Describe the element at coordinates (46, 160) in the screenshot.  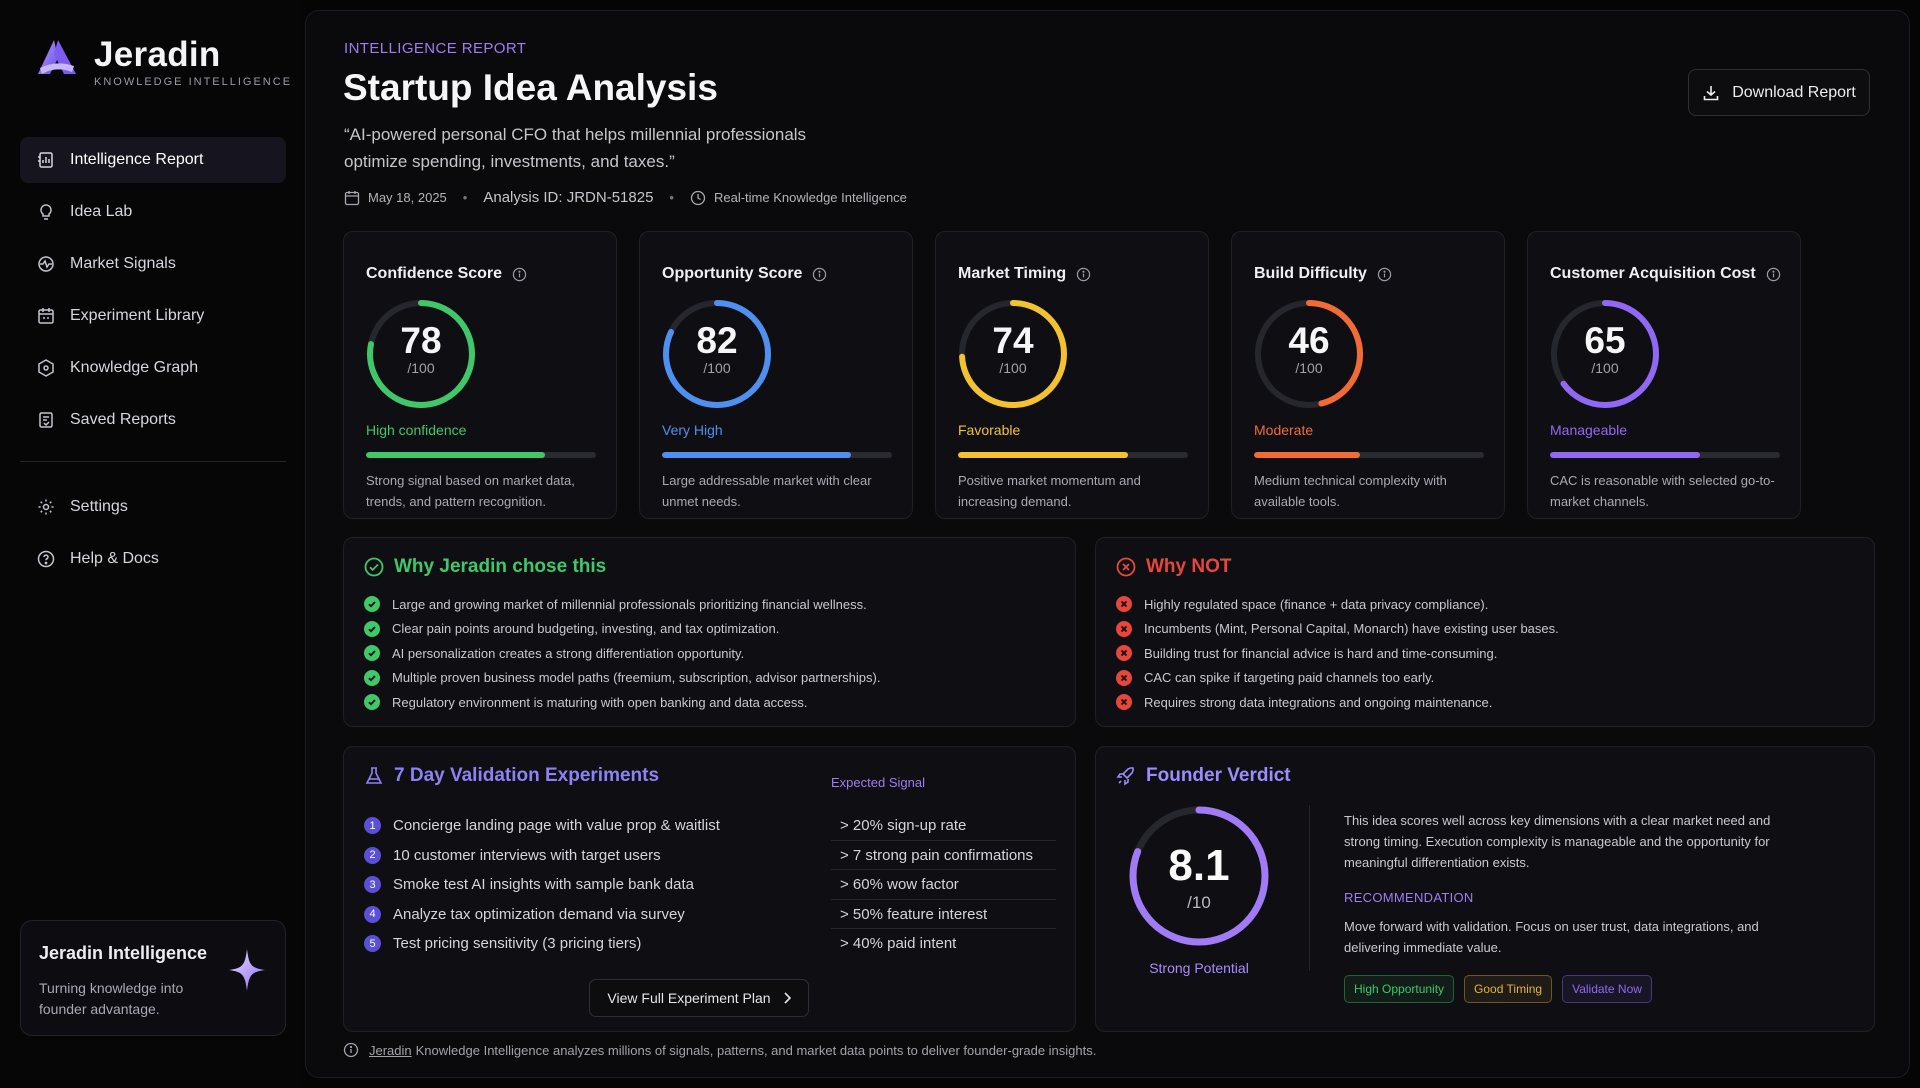
I see `report-icon` at that location.